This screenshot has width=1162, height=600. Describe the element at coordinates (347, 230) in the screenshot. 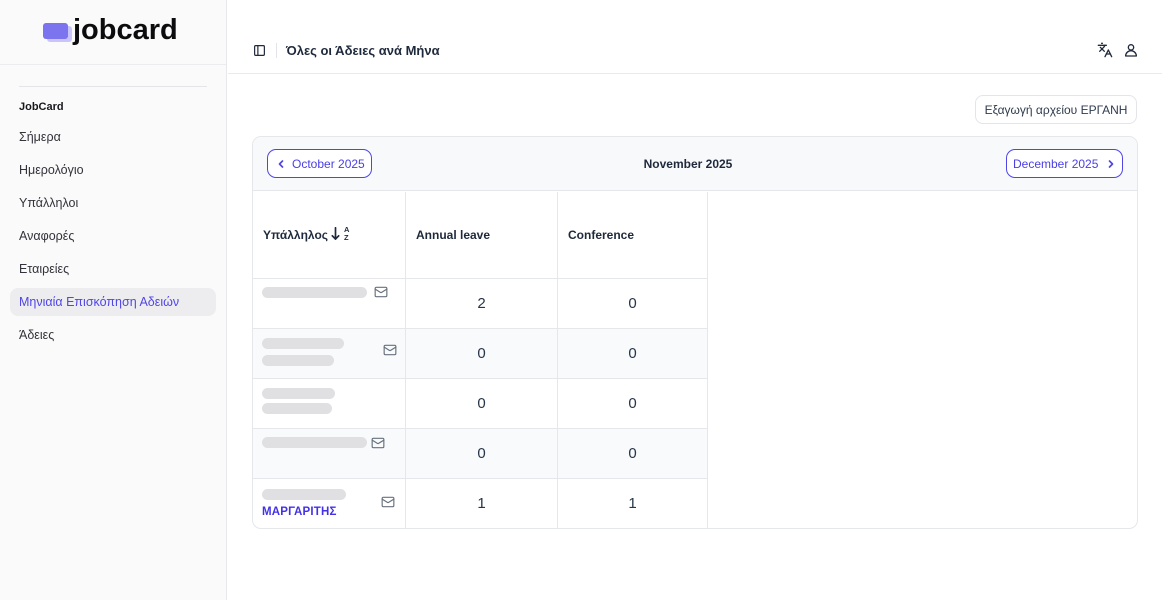

I see `svg-text: A` at that location.